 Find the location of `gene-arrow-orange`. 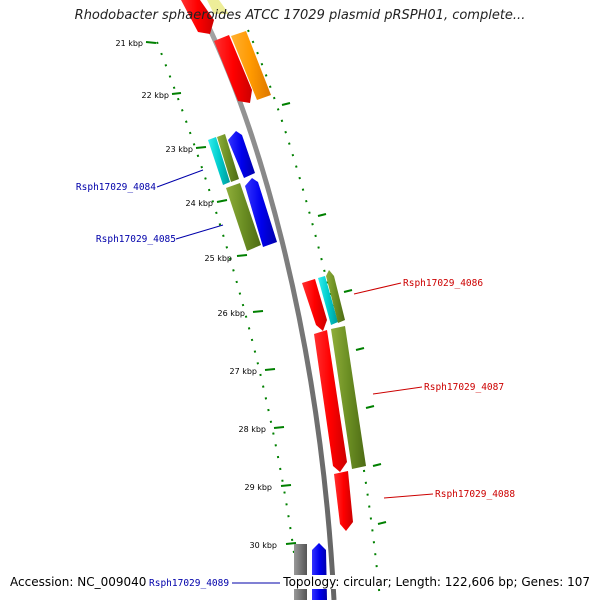

gene-arrow-orange is located at coordinates (251, 65).